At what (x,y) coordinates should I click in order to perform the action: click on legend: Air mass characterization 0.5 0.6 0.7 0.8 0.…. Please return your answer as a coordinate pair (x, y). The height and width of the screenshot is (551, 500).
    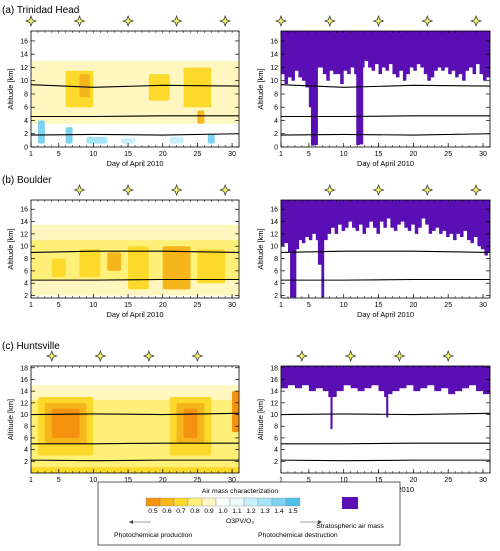
    Looking at the image, I should click on (249, 513).